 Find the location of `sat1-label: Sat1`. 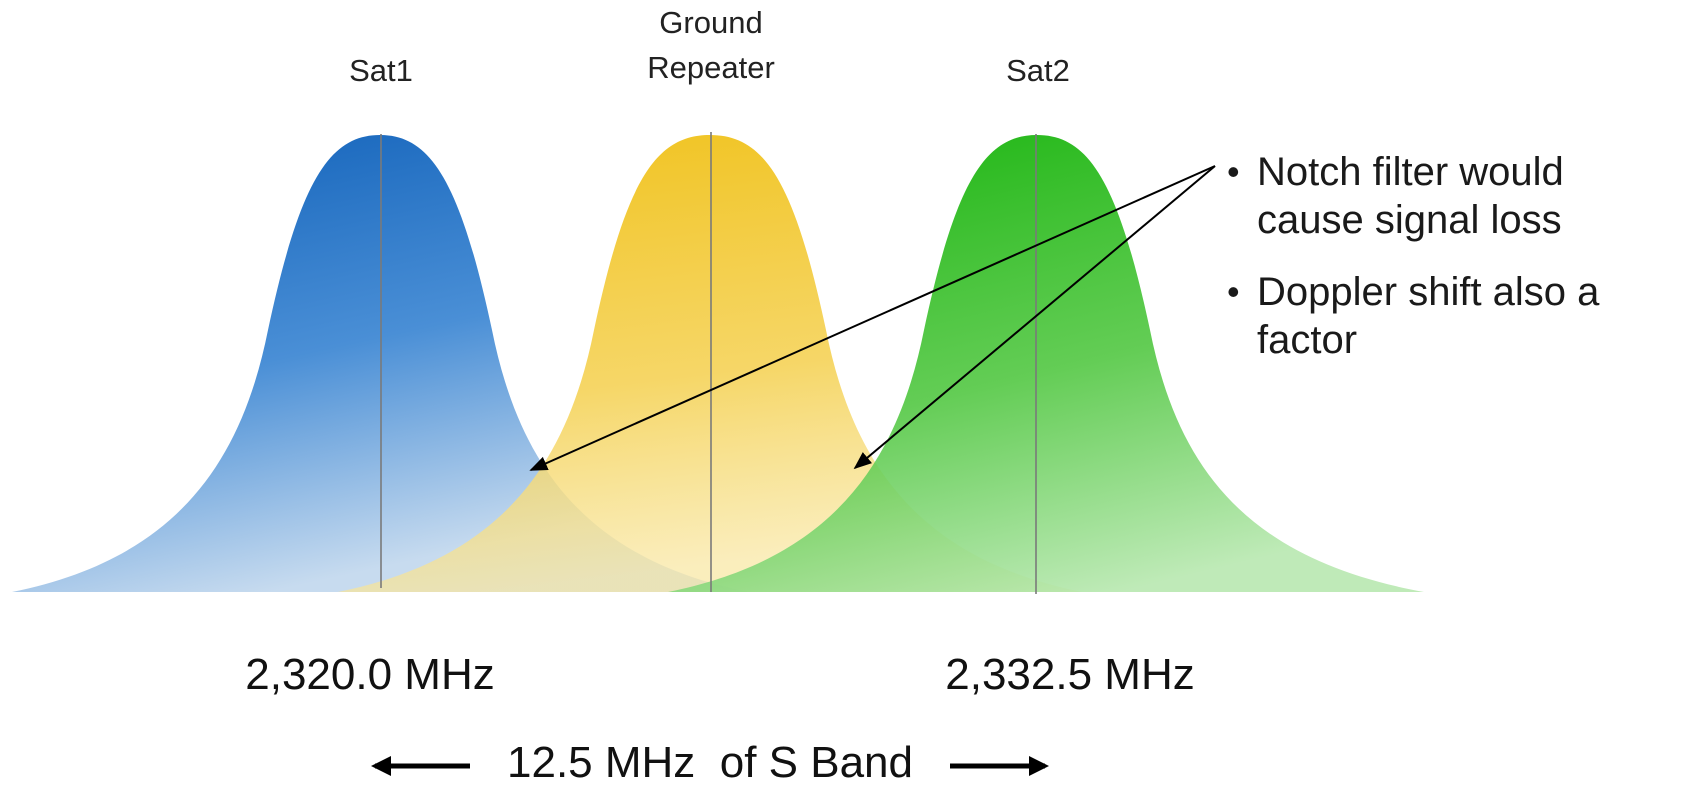

sat1-label: Sat1 is located at coordinates (381, 70).